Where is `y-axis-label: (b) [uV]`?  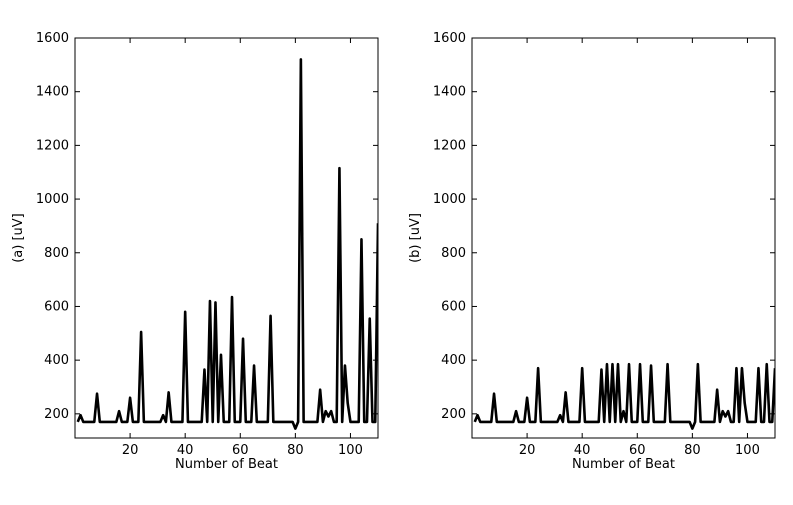
y-axis-label: (b) [uV] is located at coordinates (415, 238).